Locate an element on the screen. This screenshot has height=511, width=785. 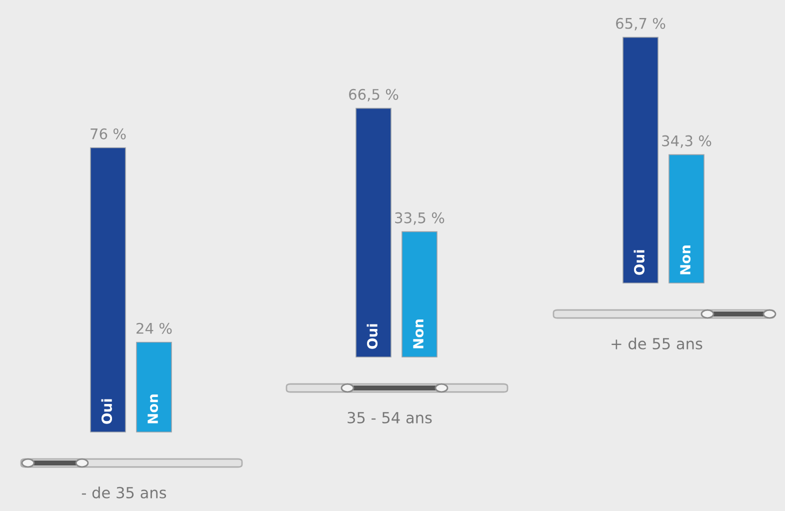
x-axis-title: 35 - 54 ans is located at coordinates (390, 418).